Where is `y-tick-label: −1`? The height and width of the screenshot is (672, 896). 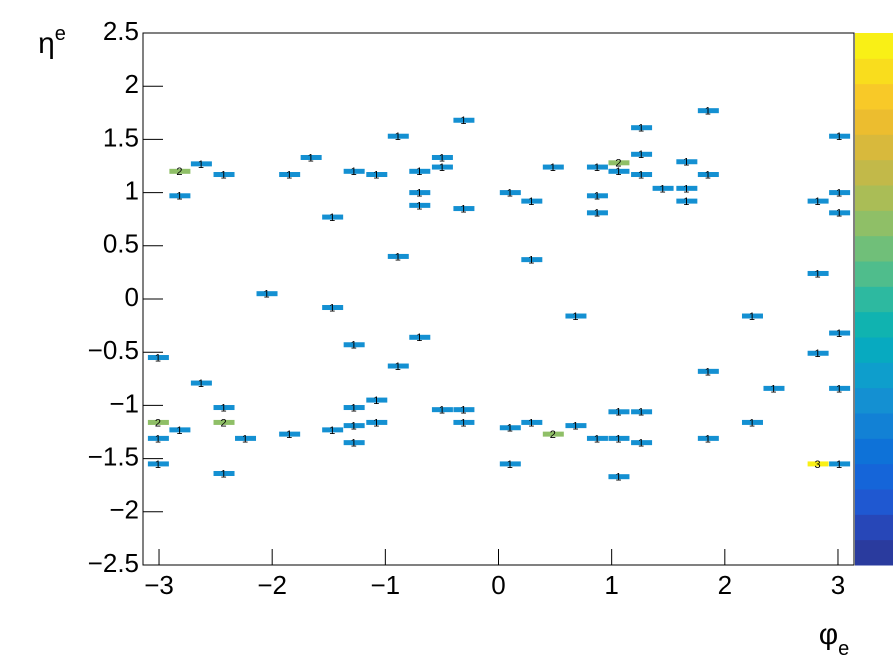
y-tick-label: −1 is located at coordinates (124, 403).